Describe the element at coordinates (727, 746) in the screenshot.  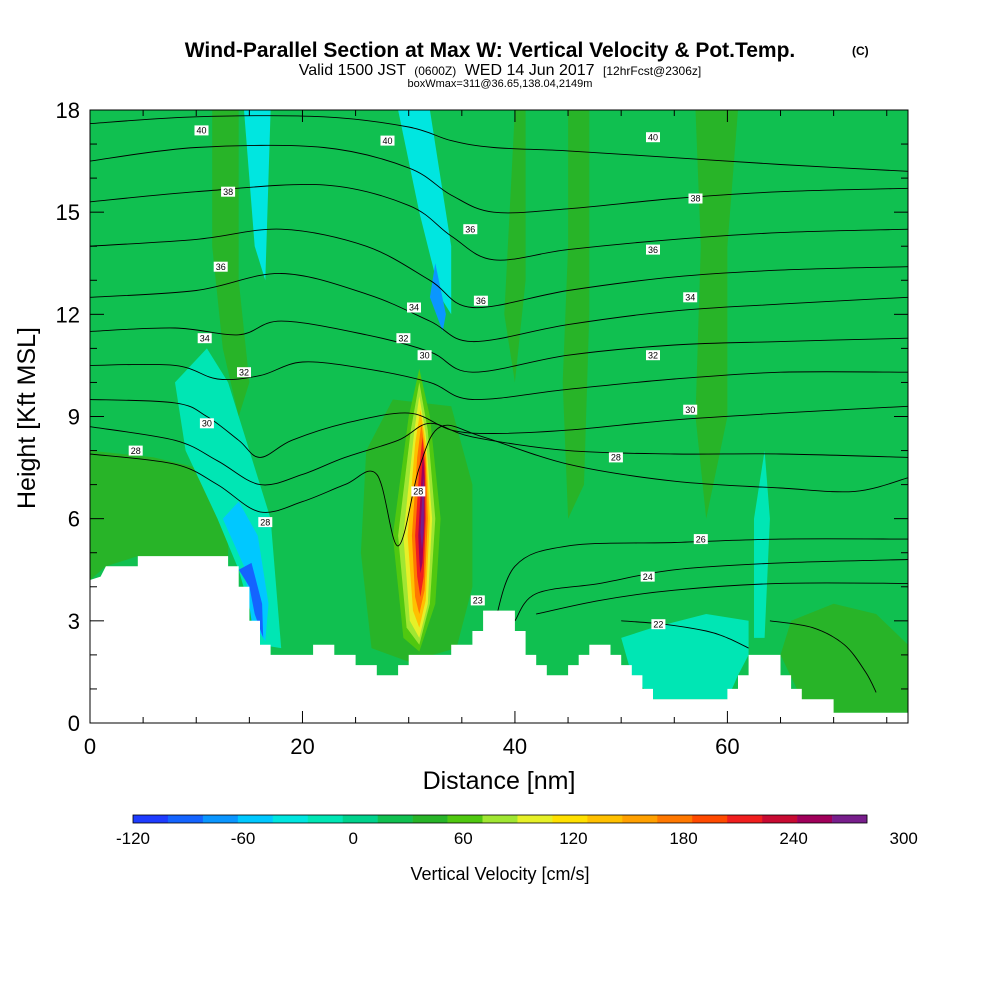
I see `x-tick-label: 60` at that location.